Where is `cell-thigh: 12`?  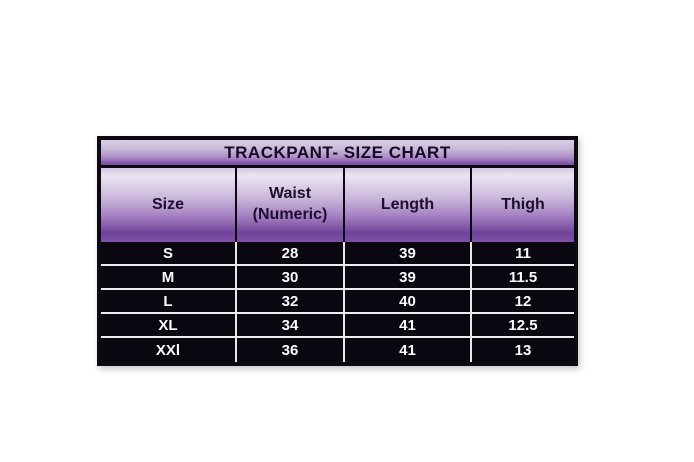
cell-thigh: 12 is located at coordinates (523, 301).